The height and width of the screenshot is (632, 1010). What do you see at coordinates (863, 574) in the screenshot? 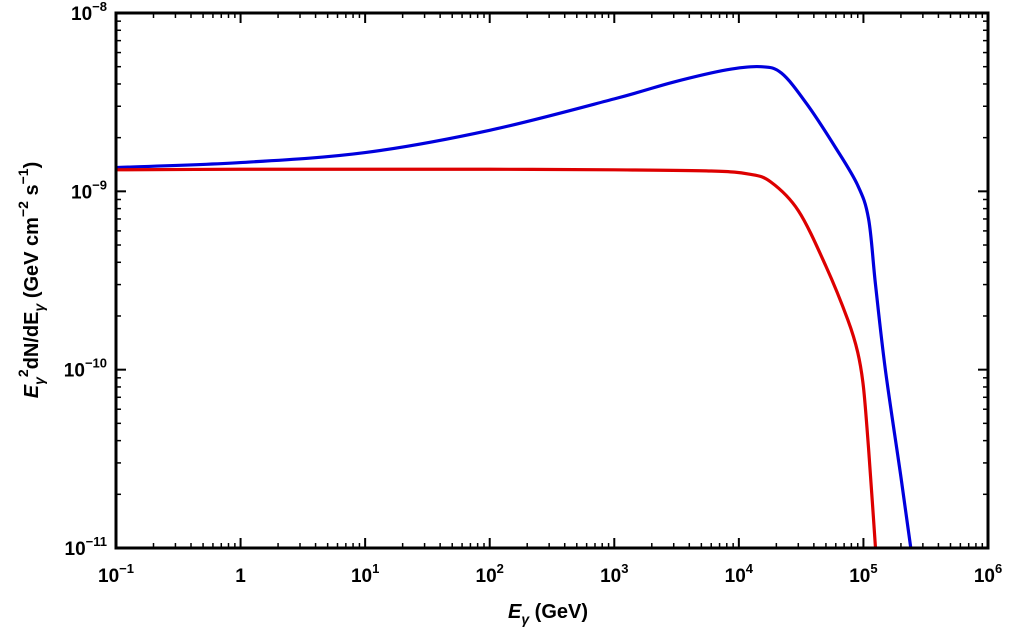
I see `x-tick-label: 10⁵` at bounding box center [863, 574].